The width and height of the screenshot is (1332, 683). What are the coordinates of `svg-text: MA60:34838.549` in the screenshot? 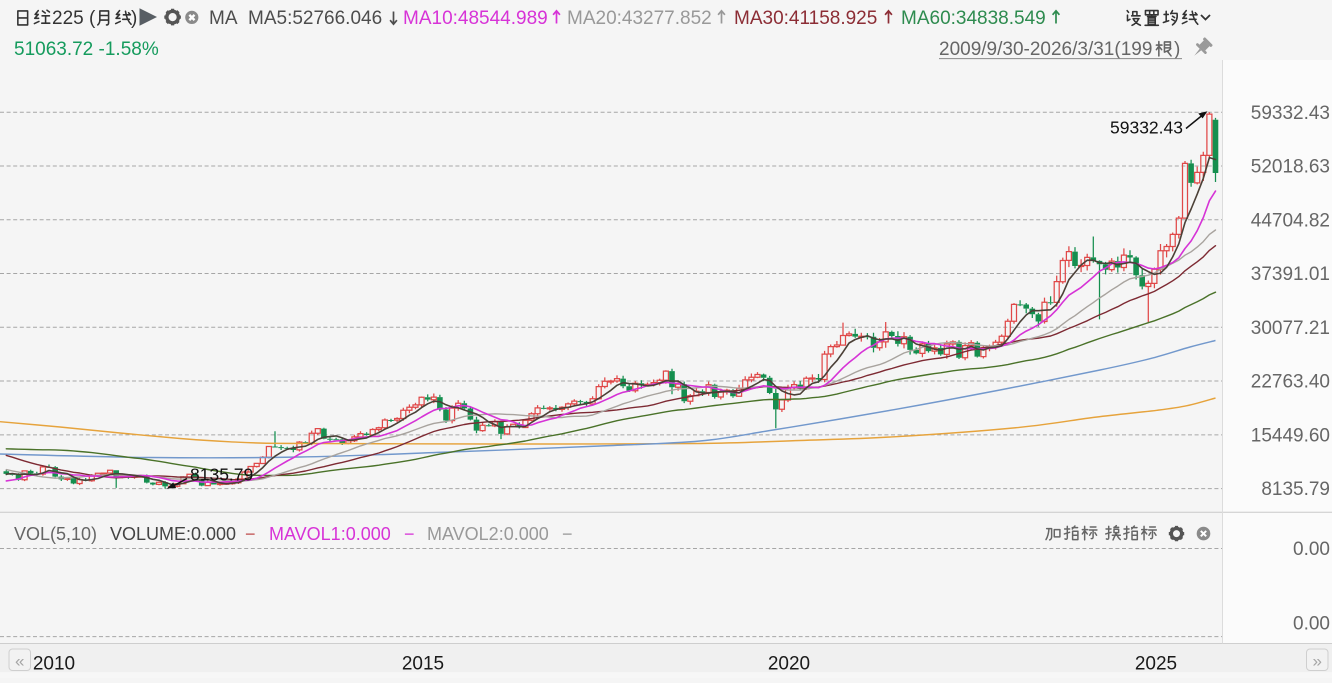 It's located at (973, 18).